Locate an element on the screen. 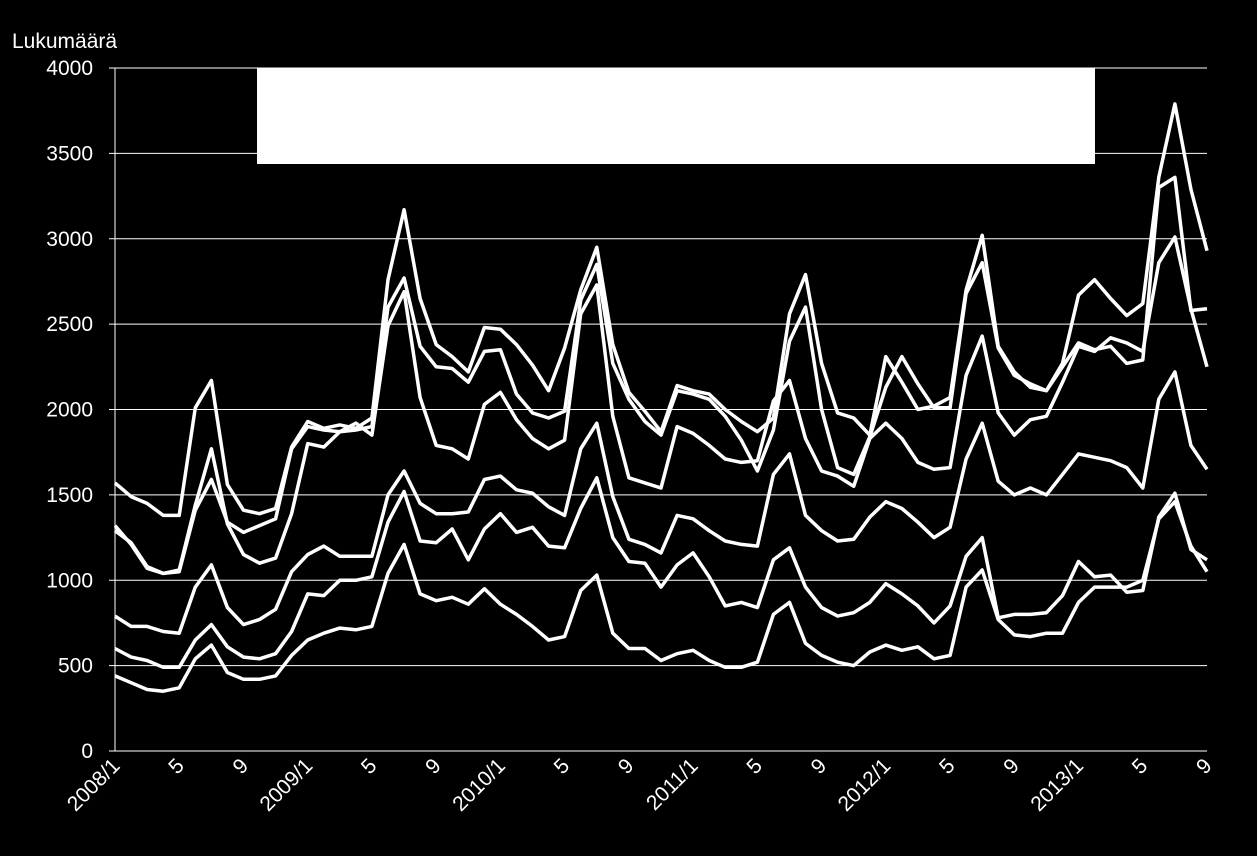 The width and height of the screenshot is (1257, 856). y-tick-label: 3500 is located at coordinates (69, 153).